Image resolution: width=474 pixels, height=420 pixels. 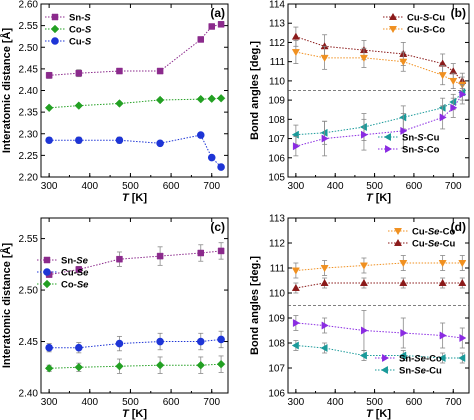 What do you see at coordinates (29, 134) in the screenshot?
I see `y-tick-label: 2.30` at bounding box center [29, 134].